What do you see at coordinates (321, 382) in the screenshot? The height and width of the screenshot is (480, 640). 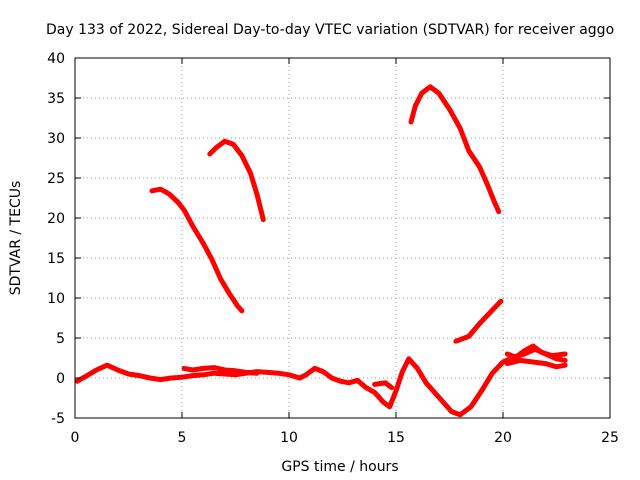 I see `series-baseline-a` at bounding box center [321, 382].